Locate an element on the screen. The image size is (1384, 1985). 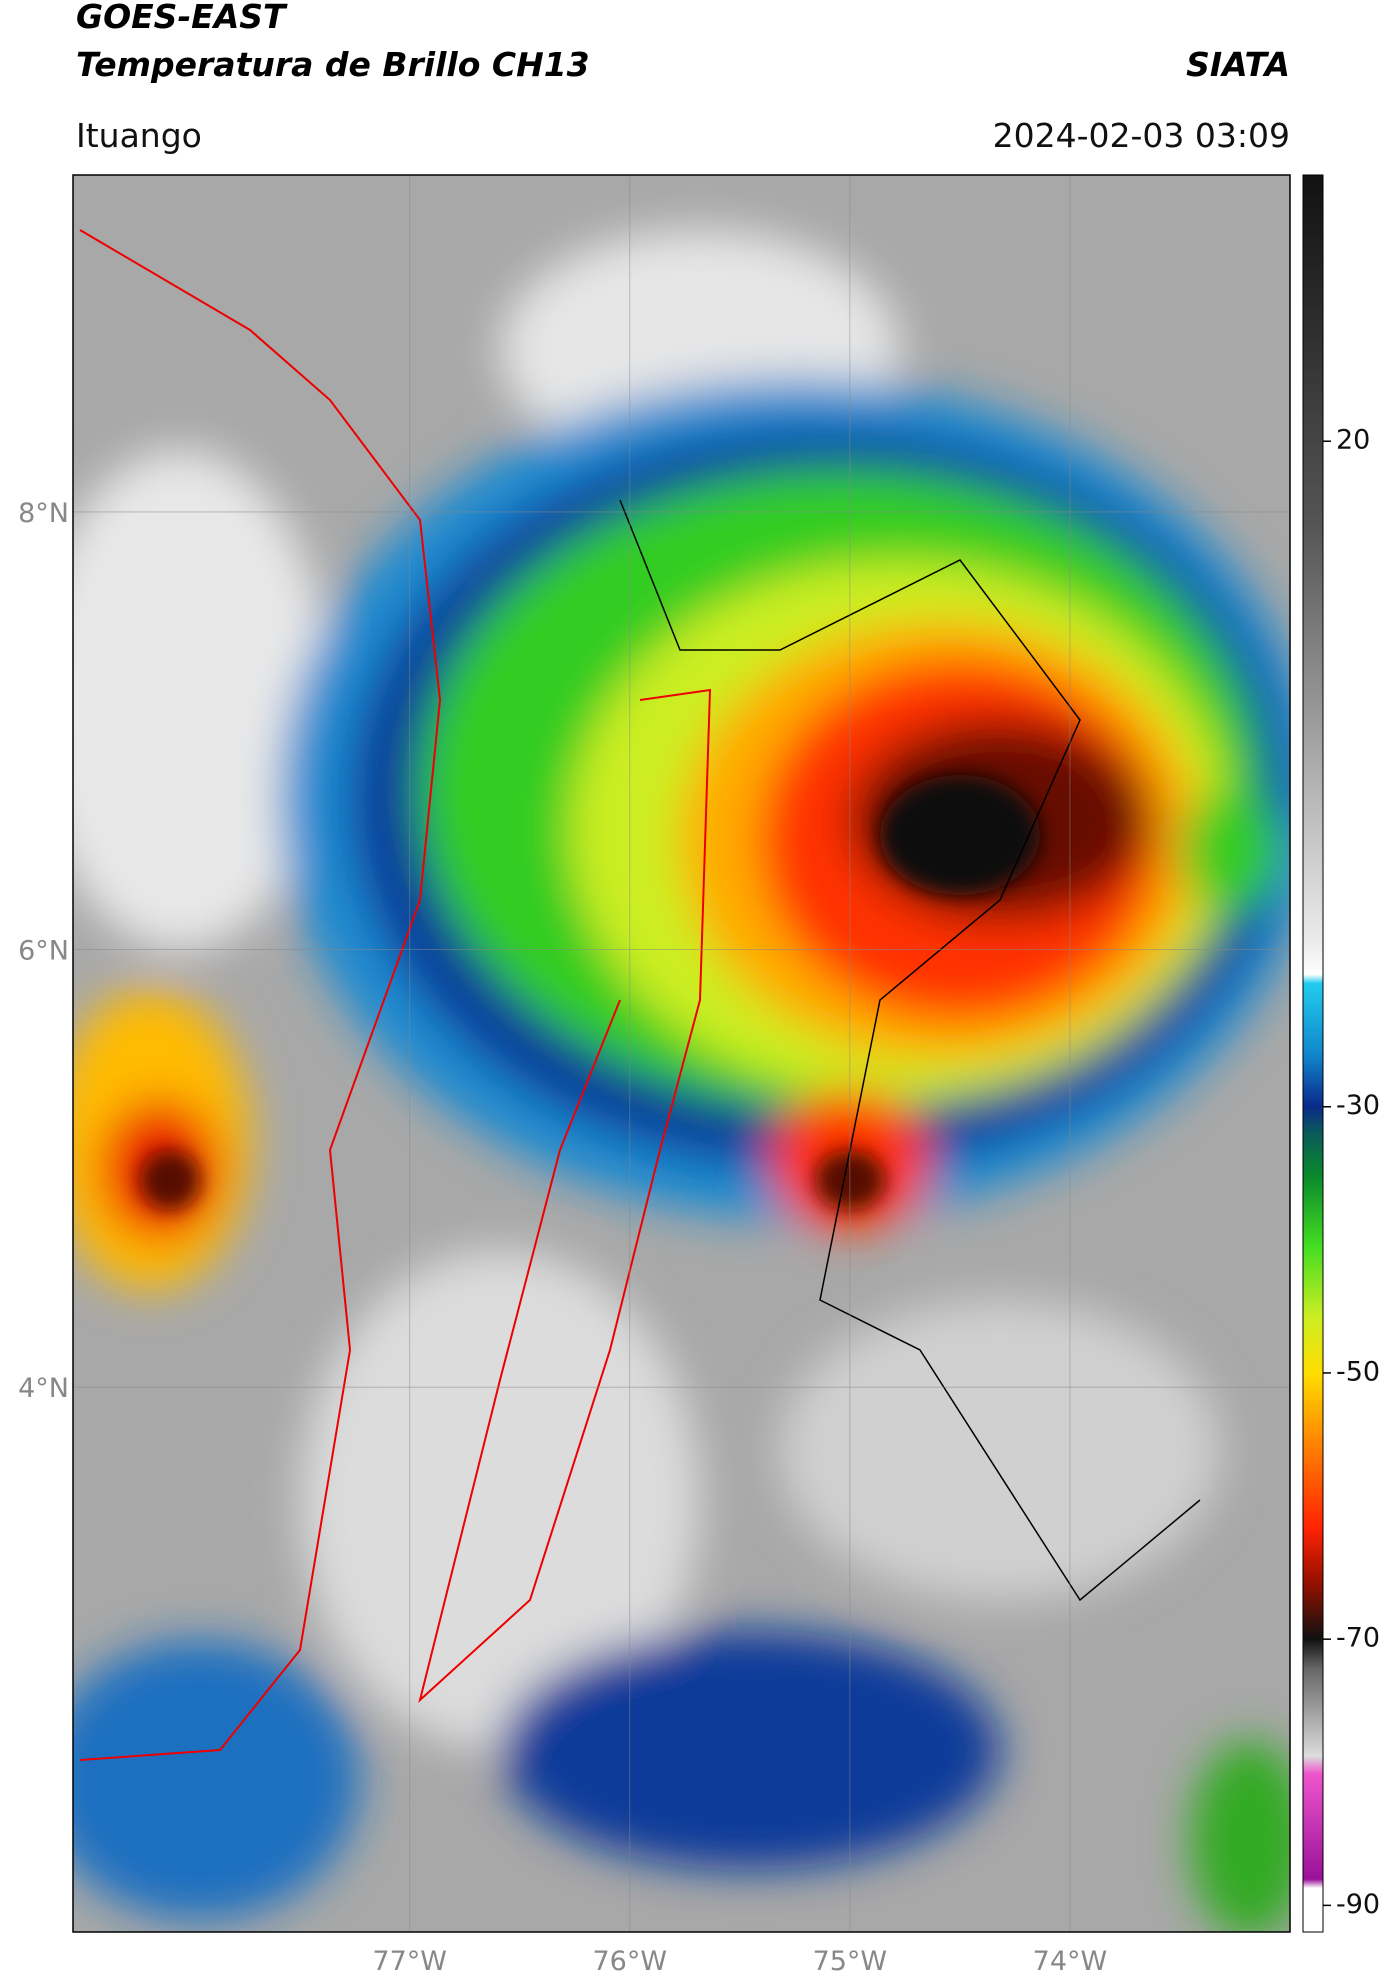
datetime: 2024-02-03 03:09 is located at coordinates (1141, 135).